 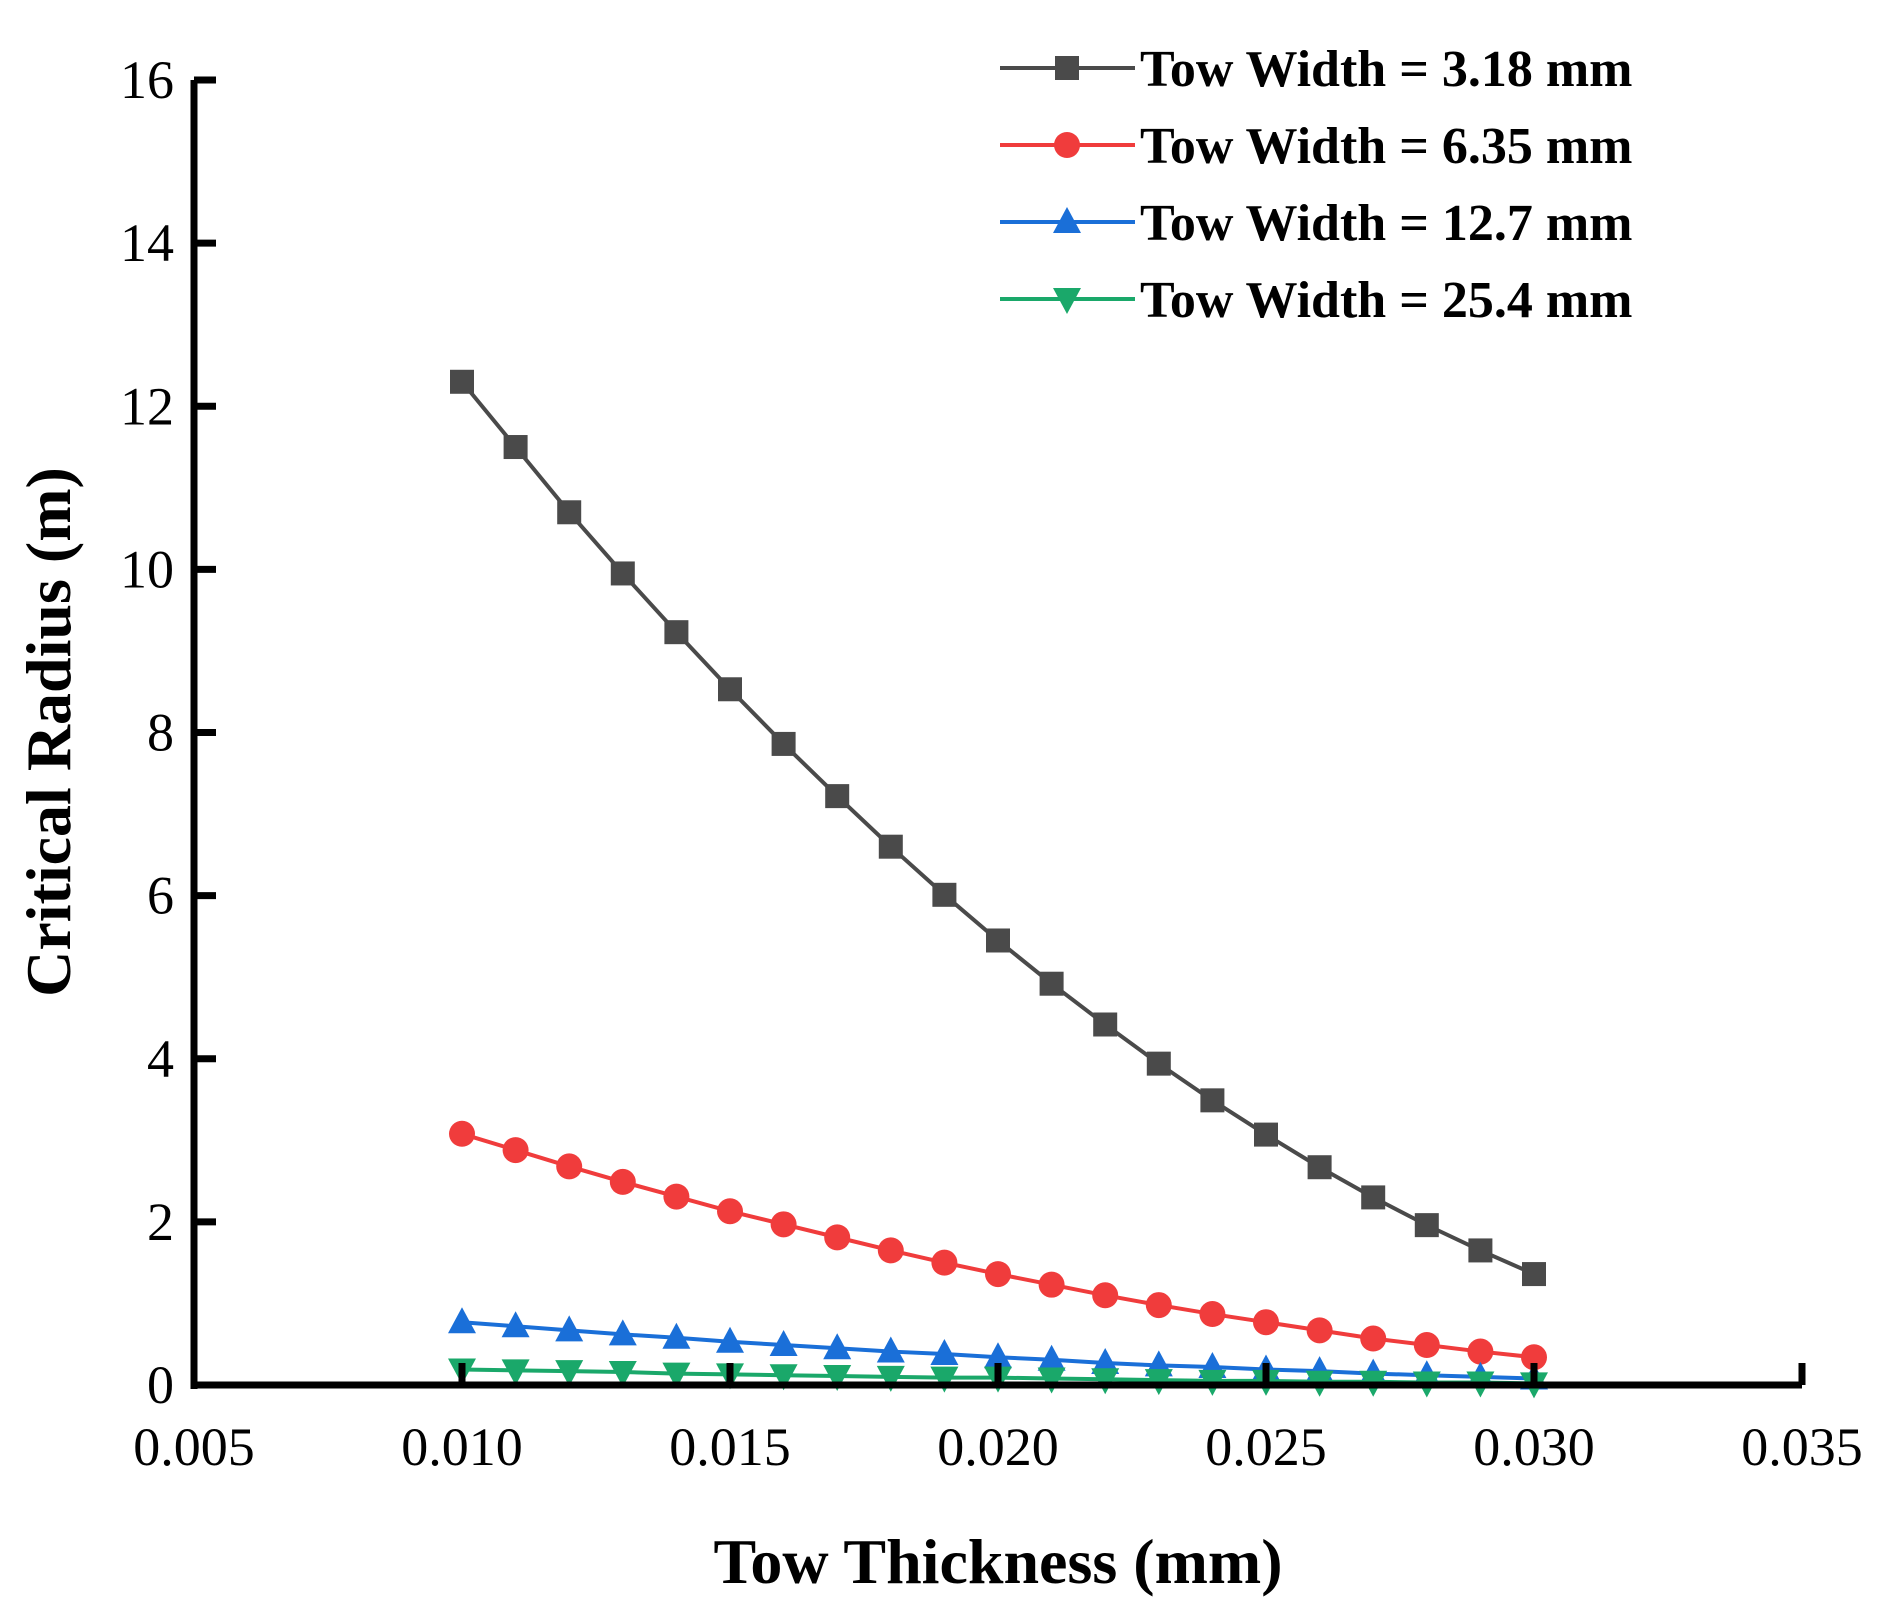 I want to click on legend-entry: Tow Width = 3.18 mm, so click(x=1316, y=69).